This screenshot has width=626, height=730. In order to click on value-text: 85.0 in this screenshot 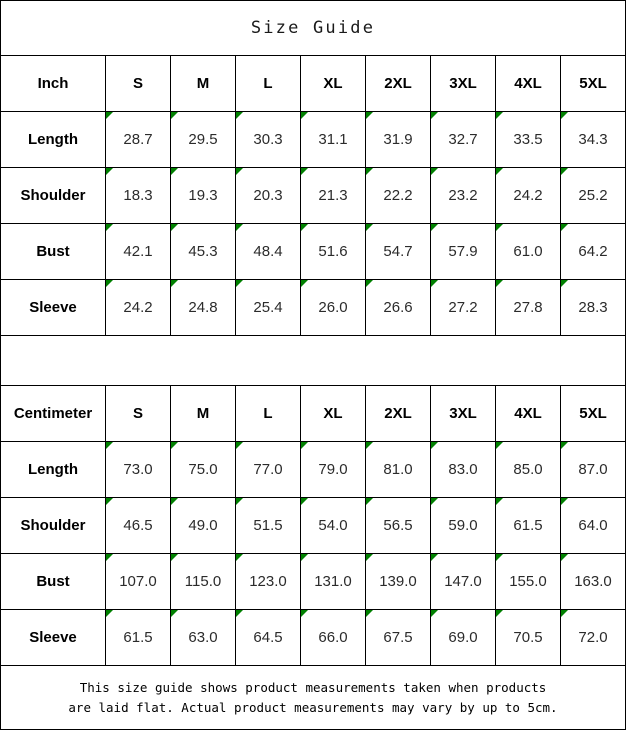, I will do `click(528, 469)`.